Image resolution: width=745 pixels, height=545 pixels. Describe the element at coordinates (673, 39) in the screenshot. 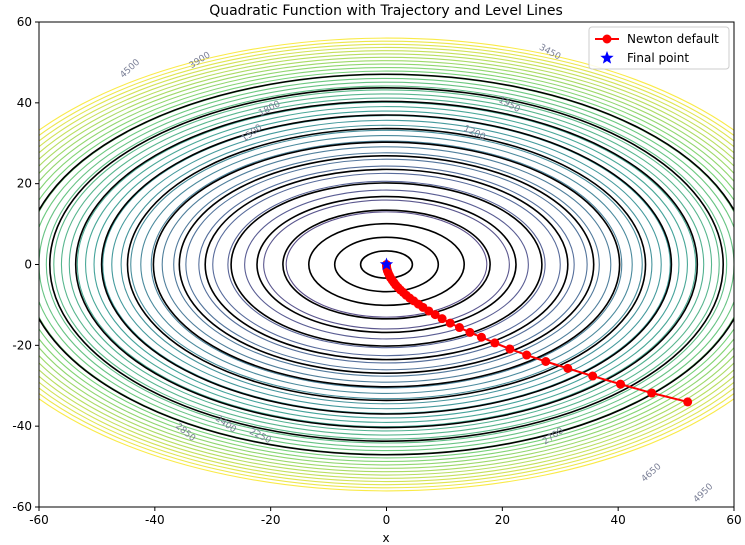

I see `legend-label-newton: Newton default` at that location.